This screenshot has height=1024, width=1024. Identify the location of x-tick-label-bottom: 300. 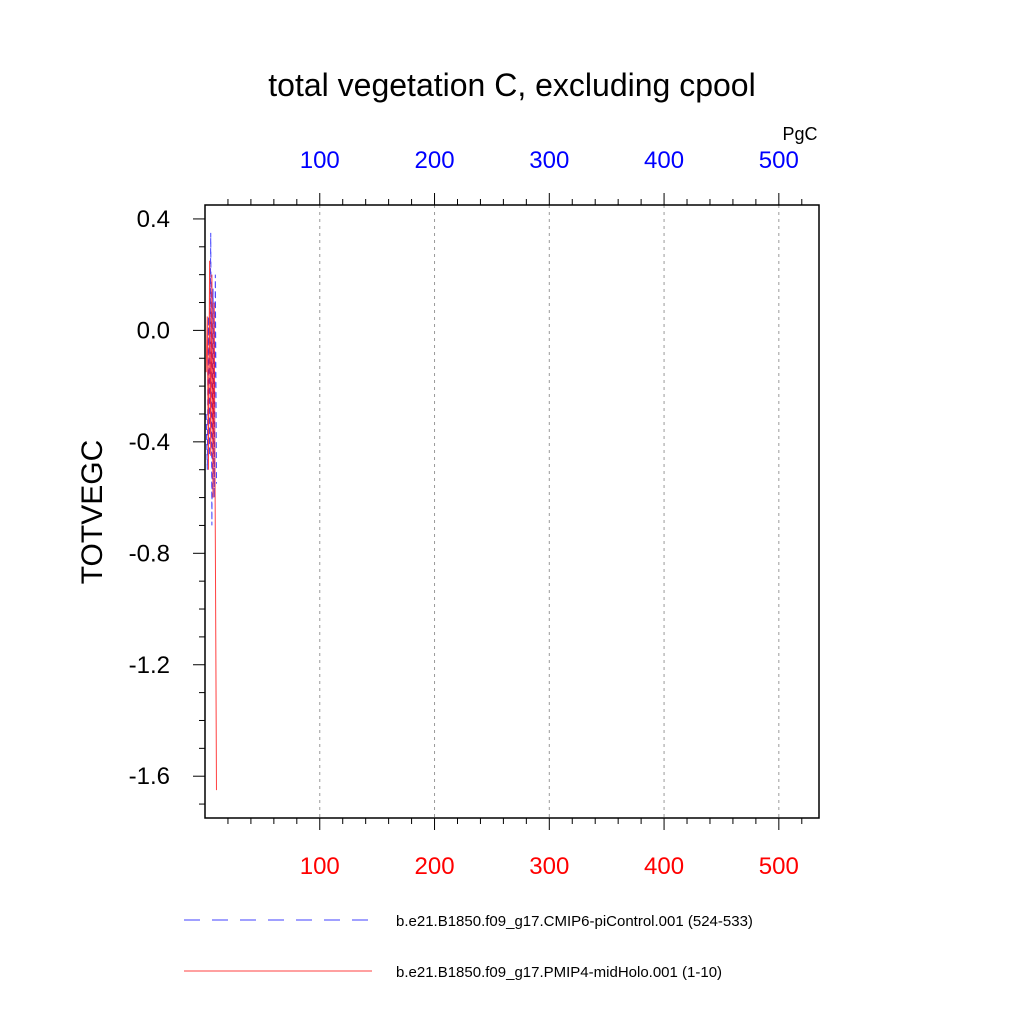
(549, 866).